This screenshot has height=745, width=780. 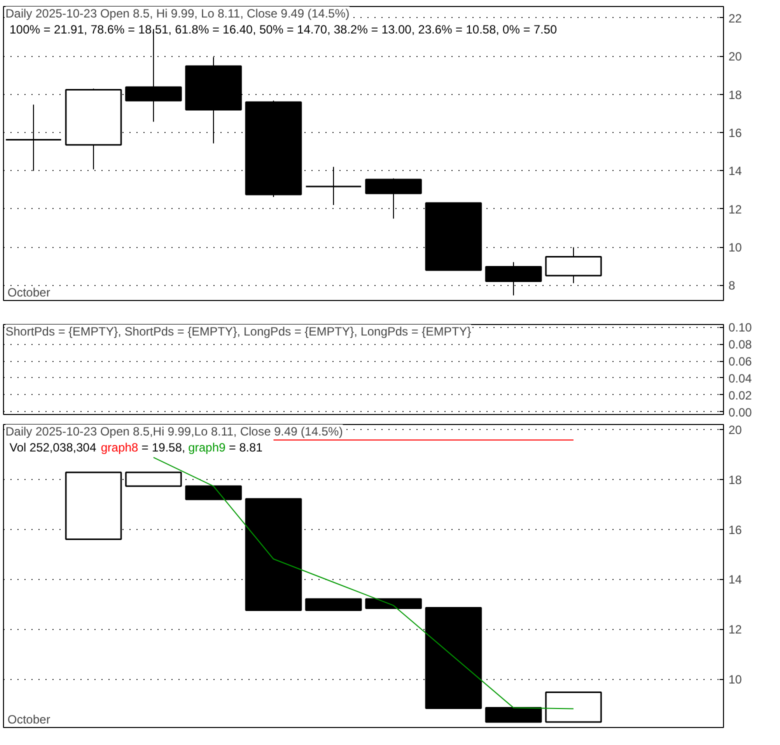 What do you see at coordinates (740, 345) in the screenshot?
I see `y-tick-label: 0.08` at bounding box center [740, 345].